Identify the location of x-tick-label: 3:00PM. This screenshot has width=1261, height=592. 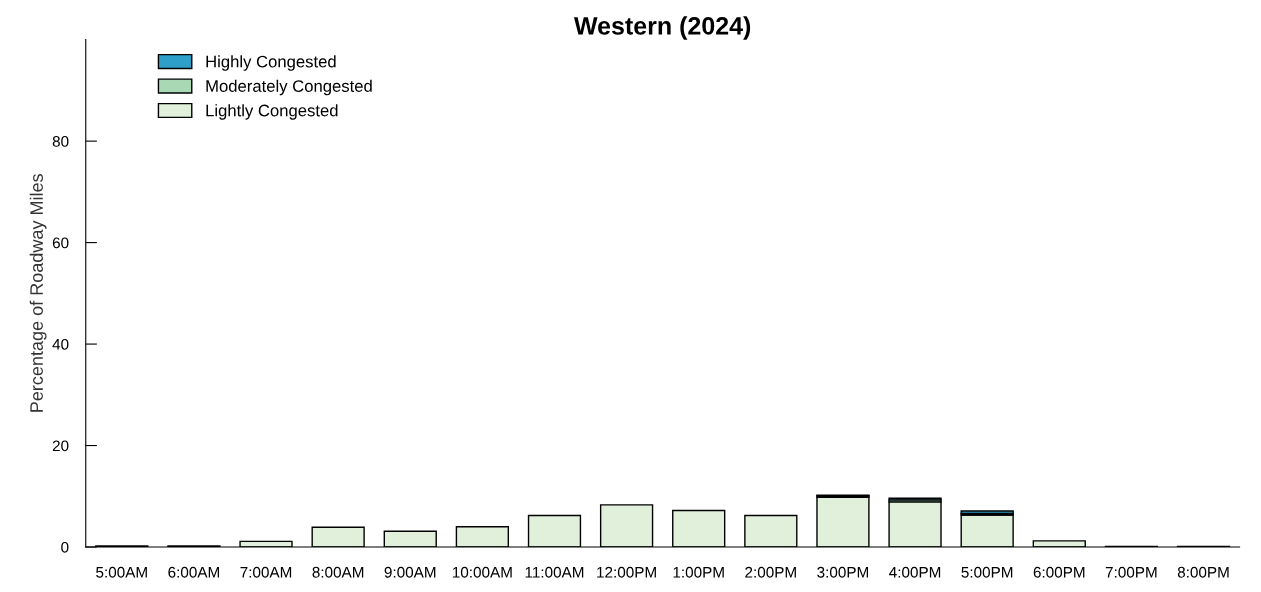
(843, 572).